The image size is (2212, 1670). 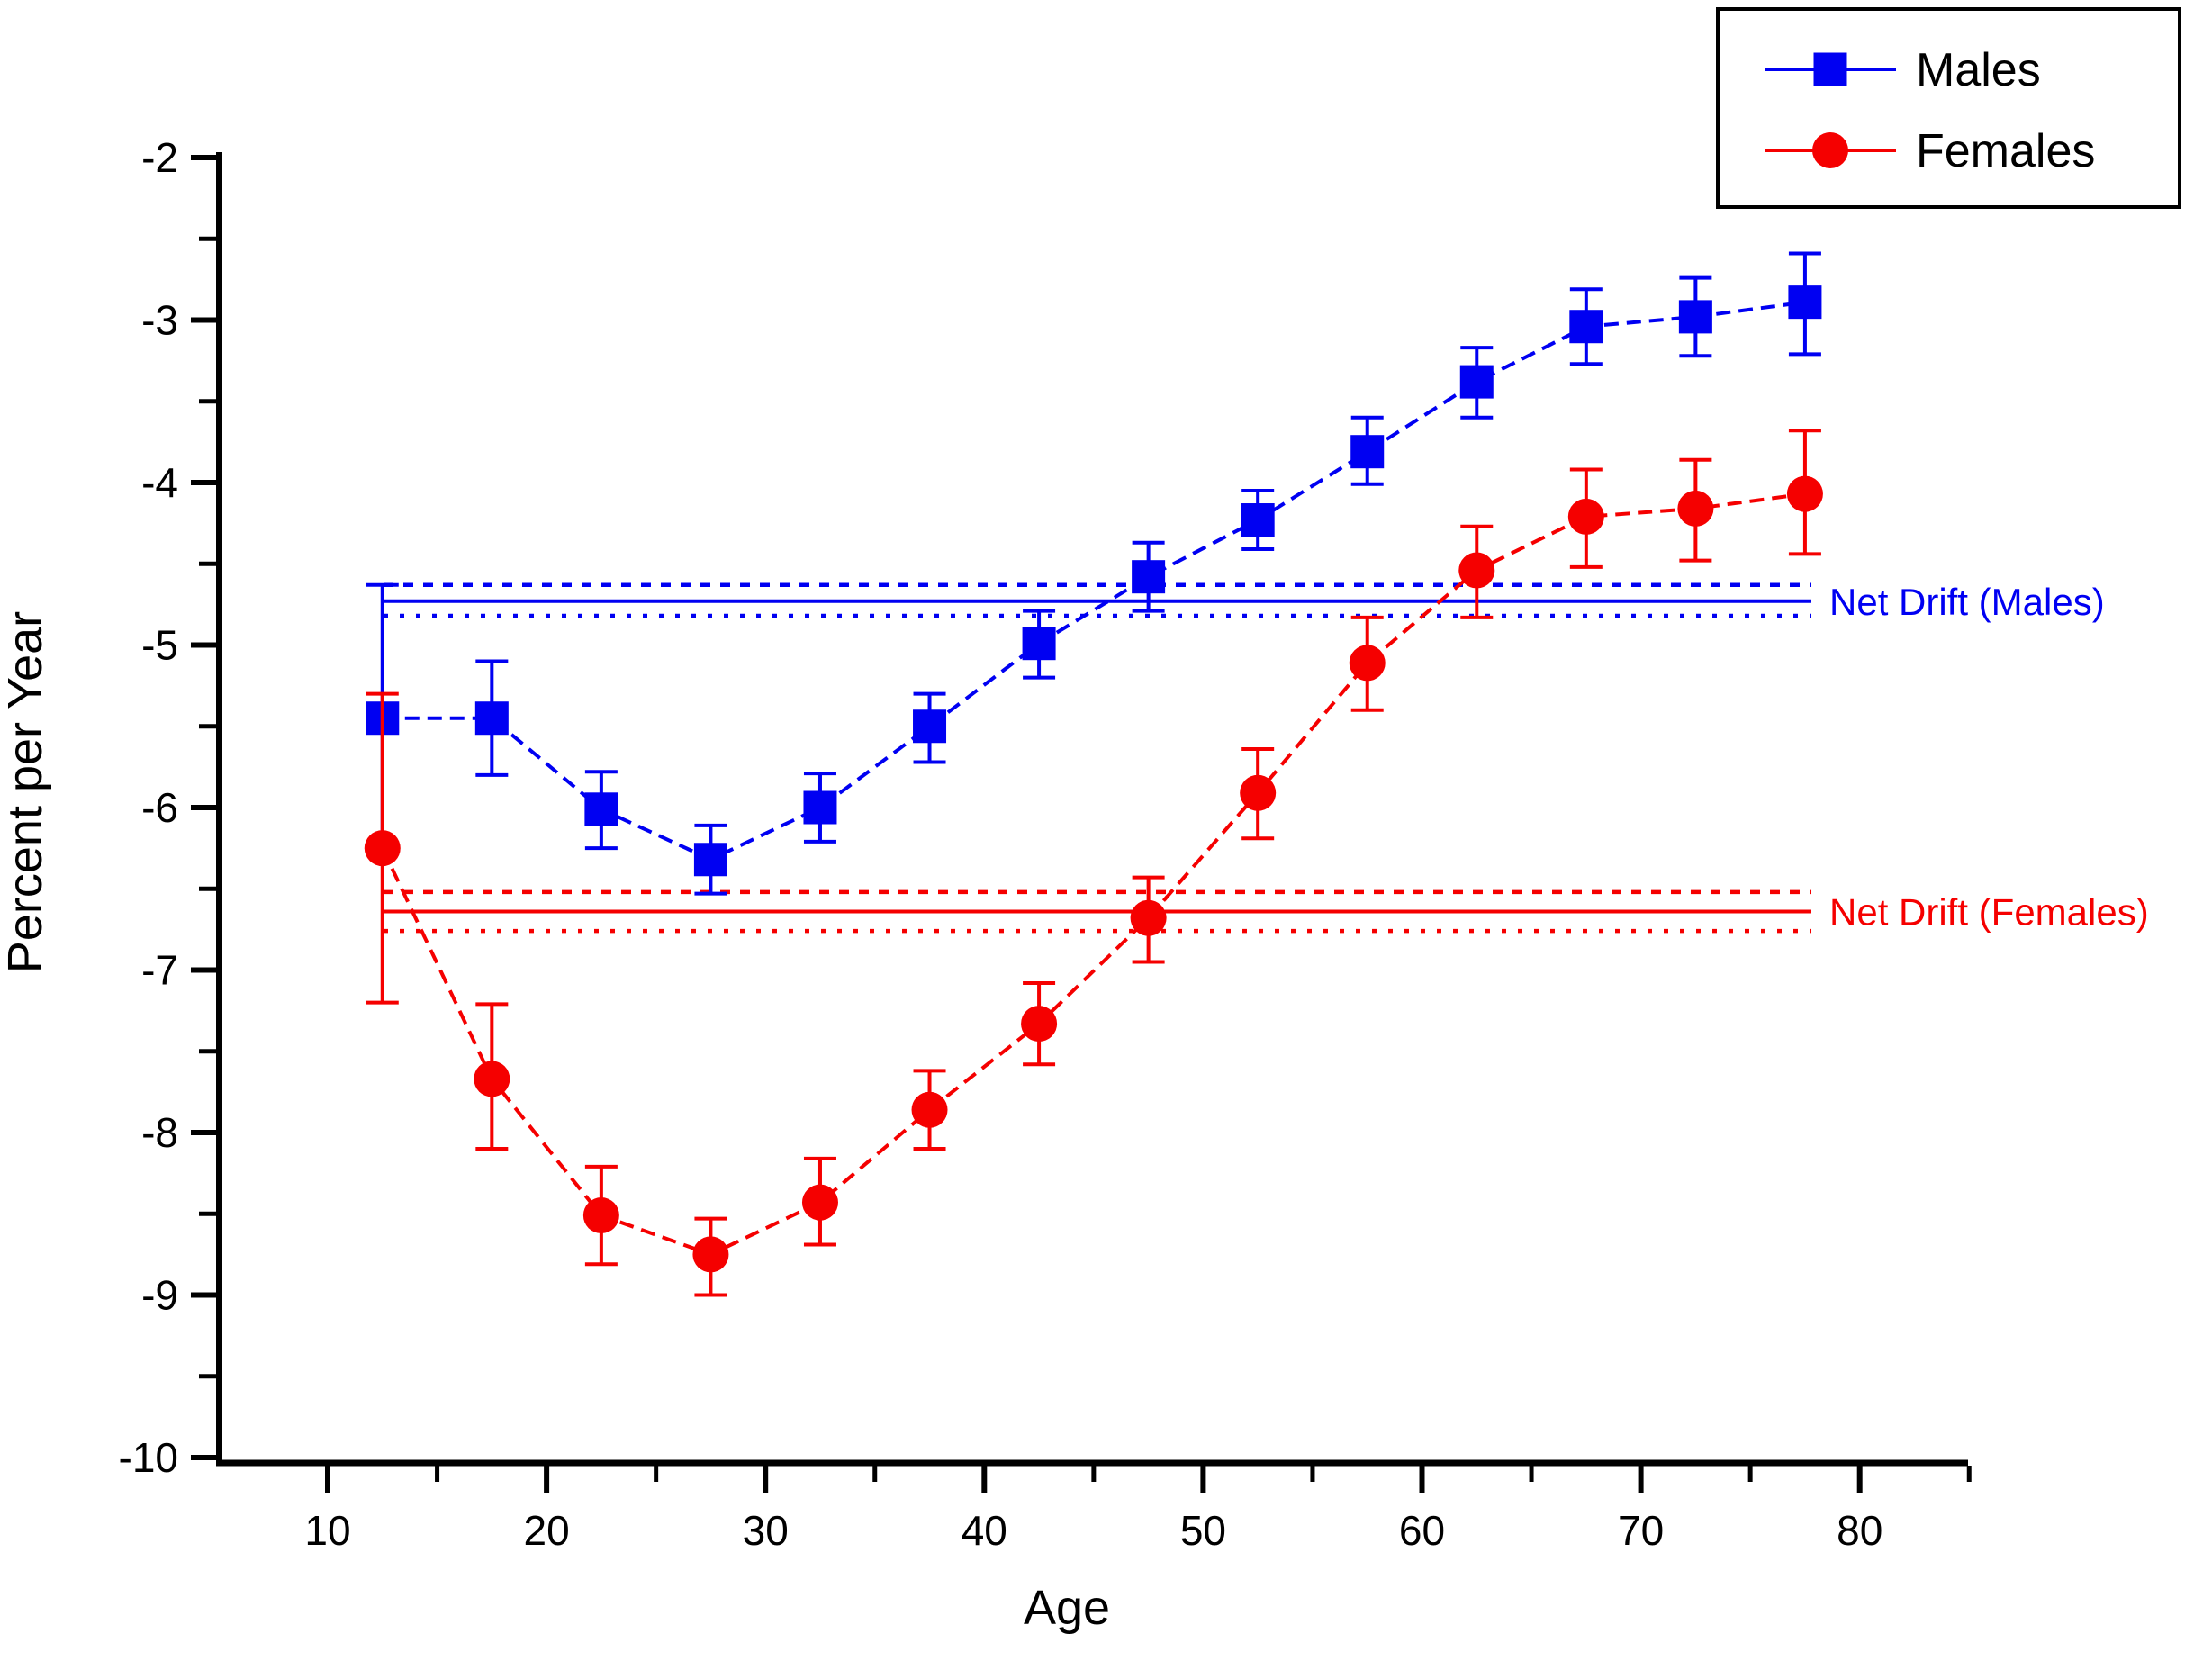 I want to click on y-tick-label: -4, so click(x=159, y=482).